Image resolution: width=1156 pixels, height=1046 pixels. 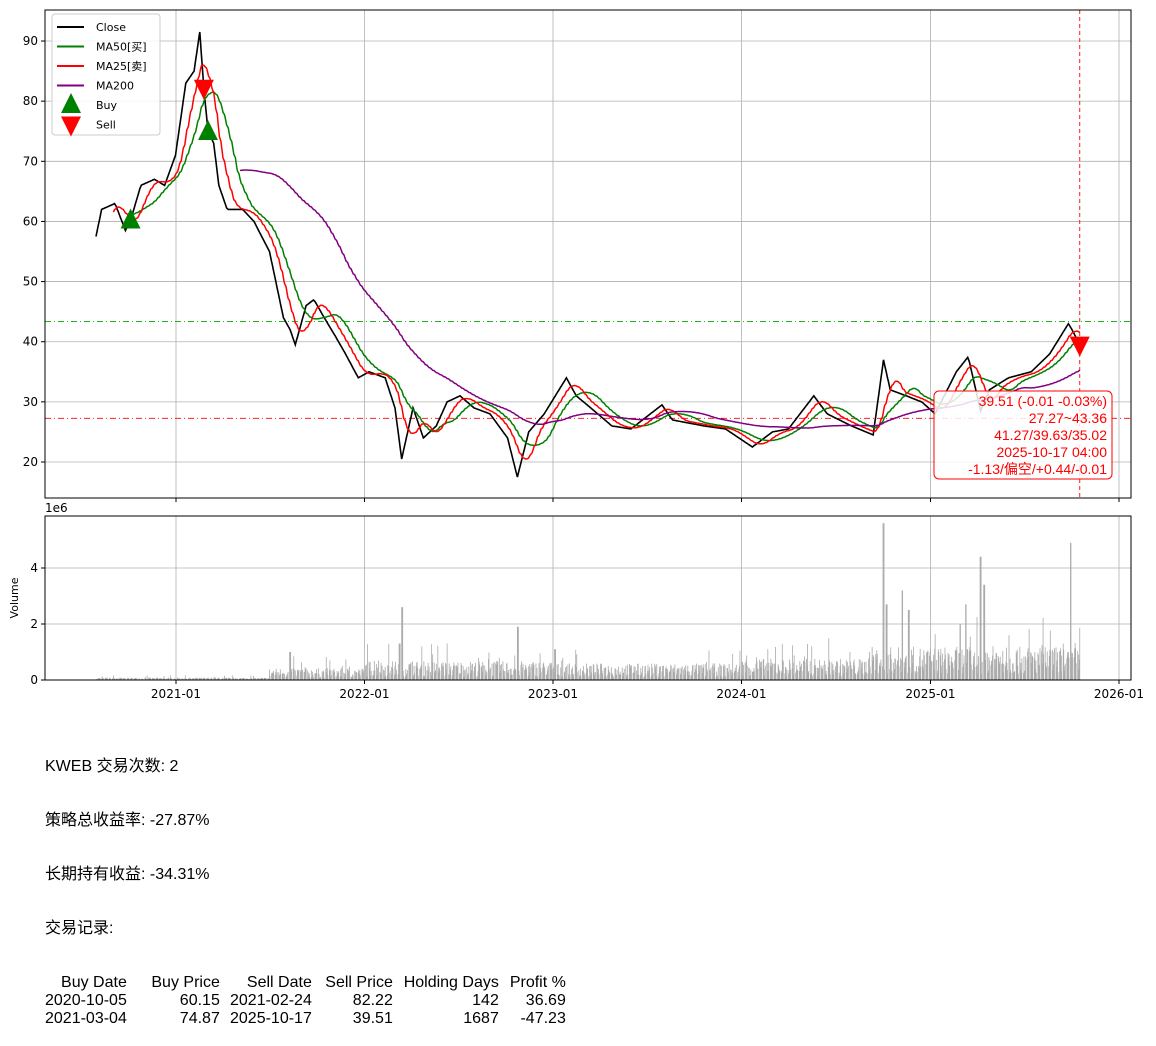 What do you see at coordinates (34, 568) in the screenshot?
I see `volume-tick-label: 4` at bounding box center [34, 568].